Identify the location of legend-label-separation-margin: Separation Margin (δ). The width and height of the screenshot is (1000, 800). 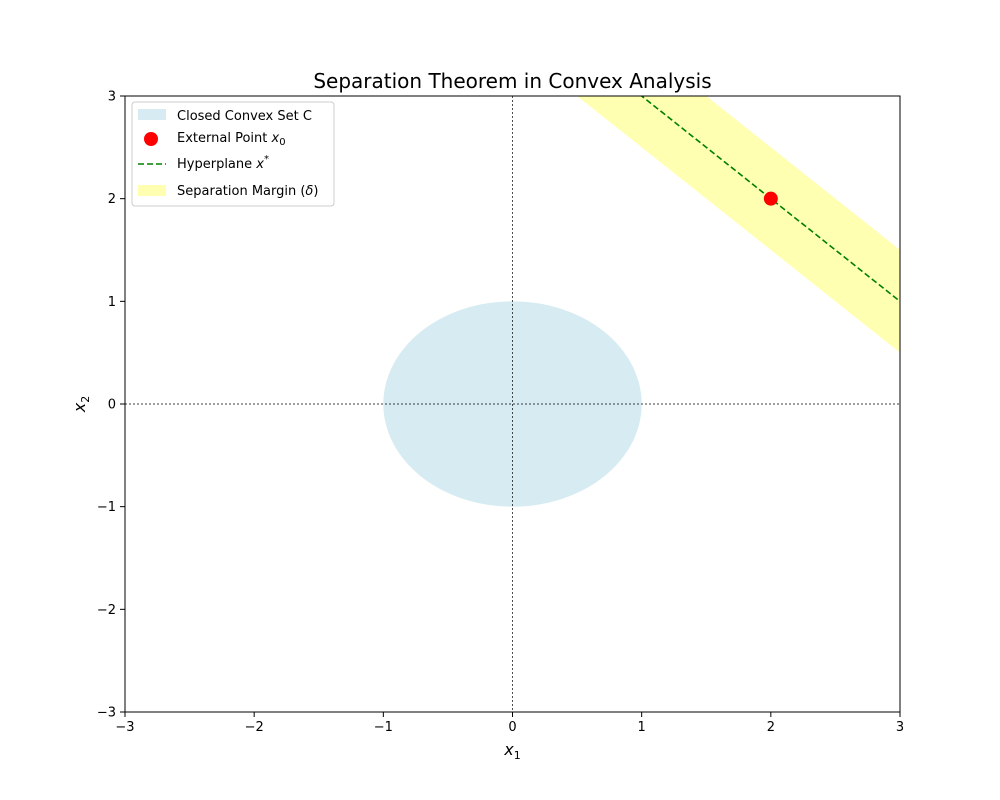
(247, 191).